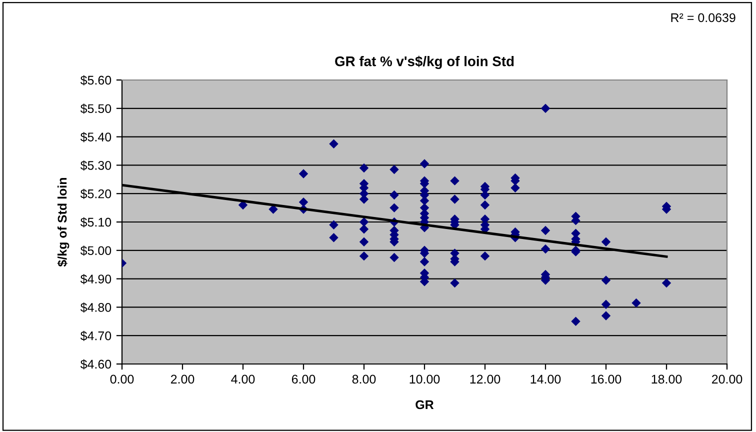 The image size is (756, 432). I want to click on x-tick-label: 20.00, so click(727, 379).